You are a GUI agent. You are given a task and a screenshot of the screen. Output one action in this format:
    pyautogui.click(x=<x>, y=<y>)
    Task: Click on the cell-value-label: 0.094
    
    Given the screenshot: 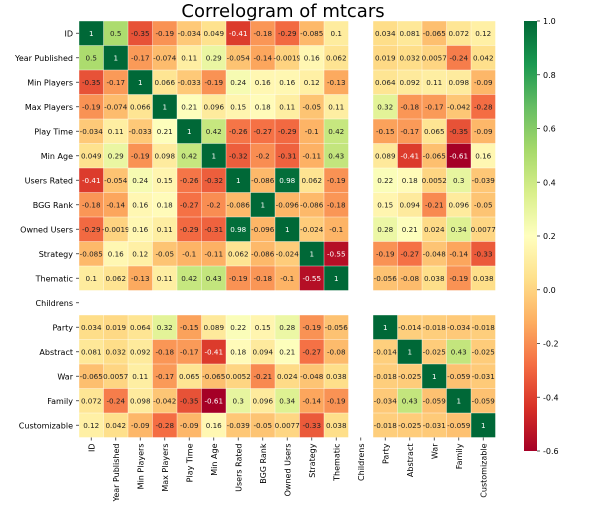 What is the action you would take?
    pyautogui.click(x=409, y=204)
    